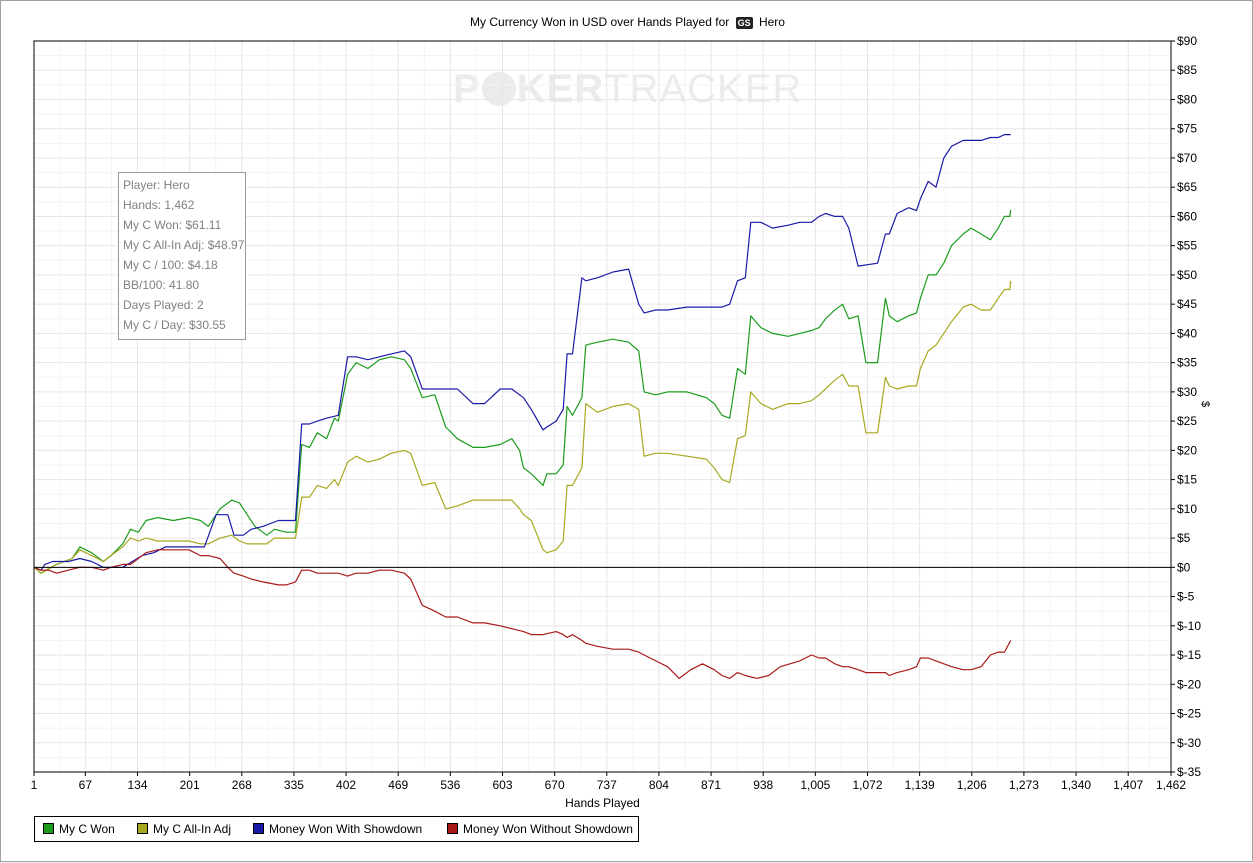 The height and width of the screenshot is (863, 1253). What do you see at coordinates (555, 785) in the screenshot?
I see `x-tick-label: 670` at bounding box center [555, 785].